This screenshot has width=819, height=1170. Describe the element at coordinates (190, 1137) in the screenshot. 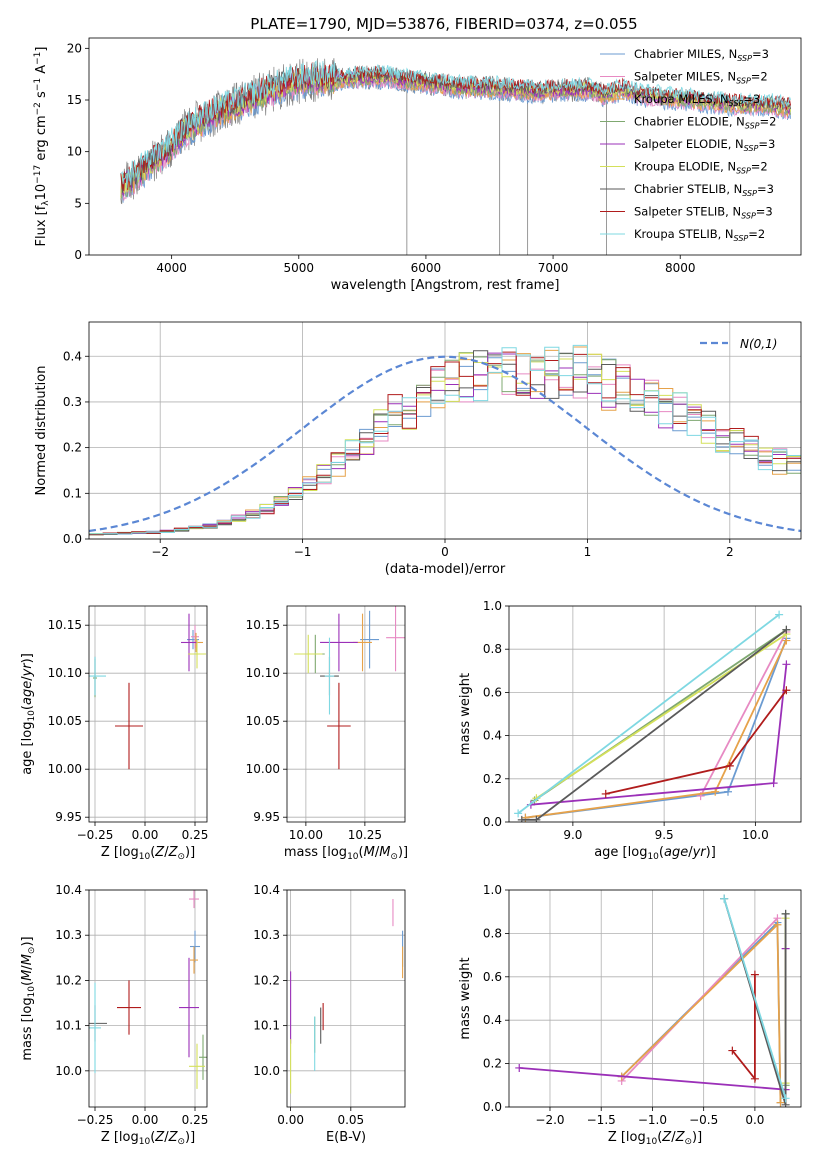

I see `x-axis-label-part: )]` at that location.